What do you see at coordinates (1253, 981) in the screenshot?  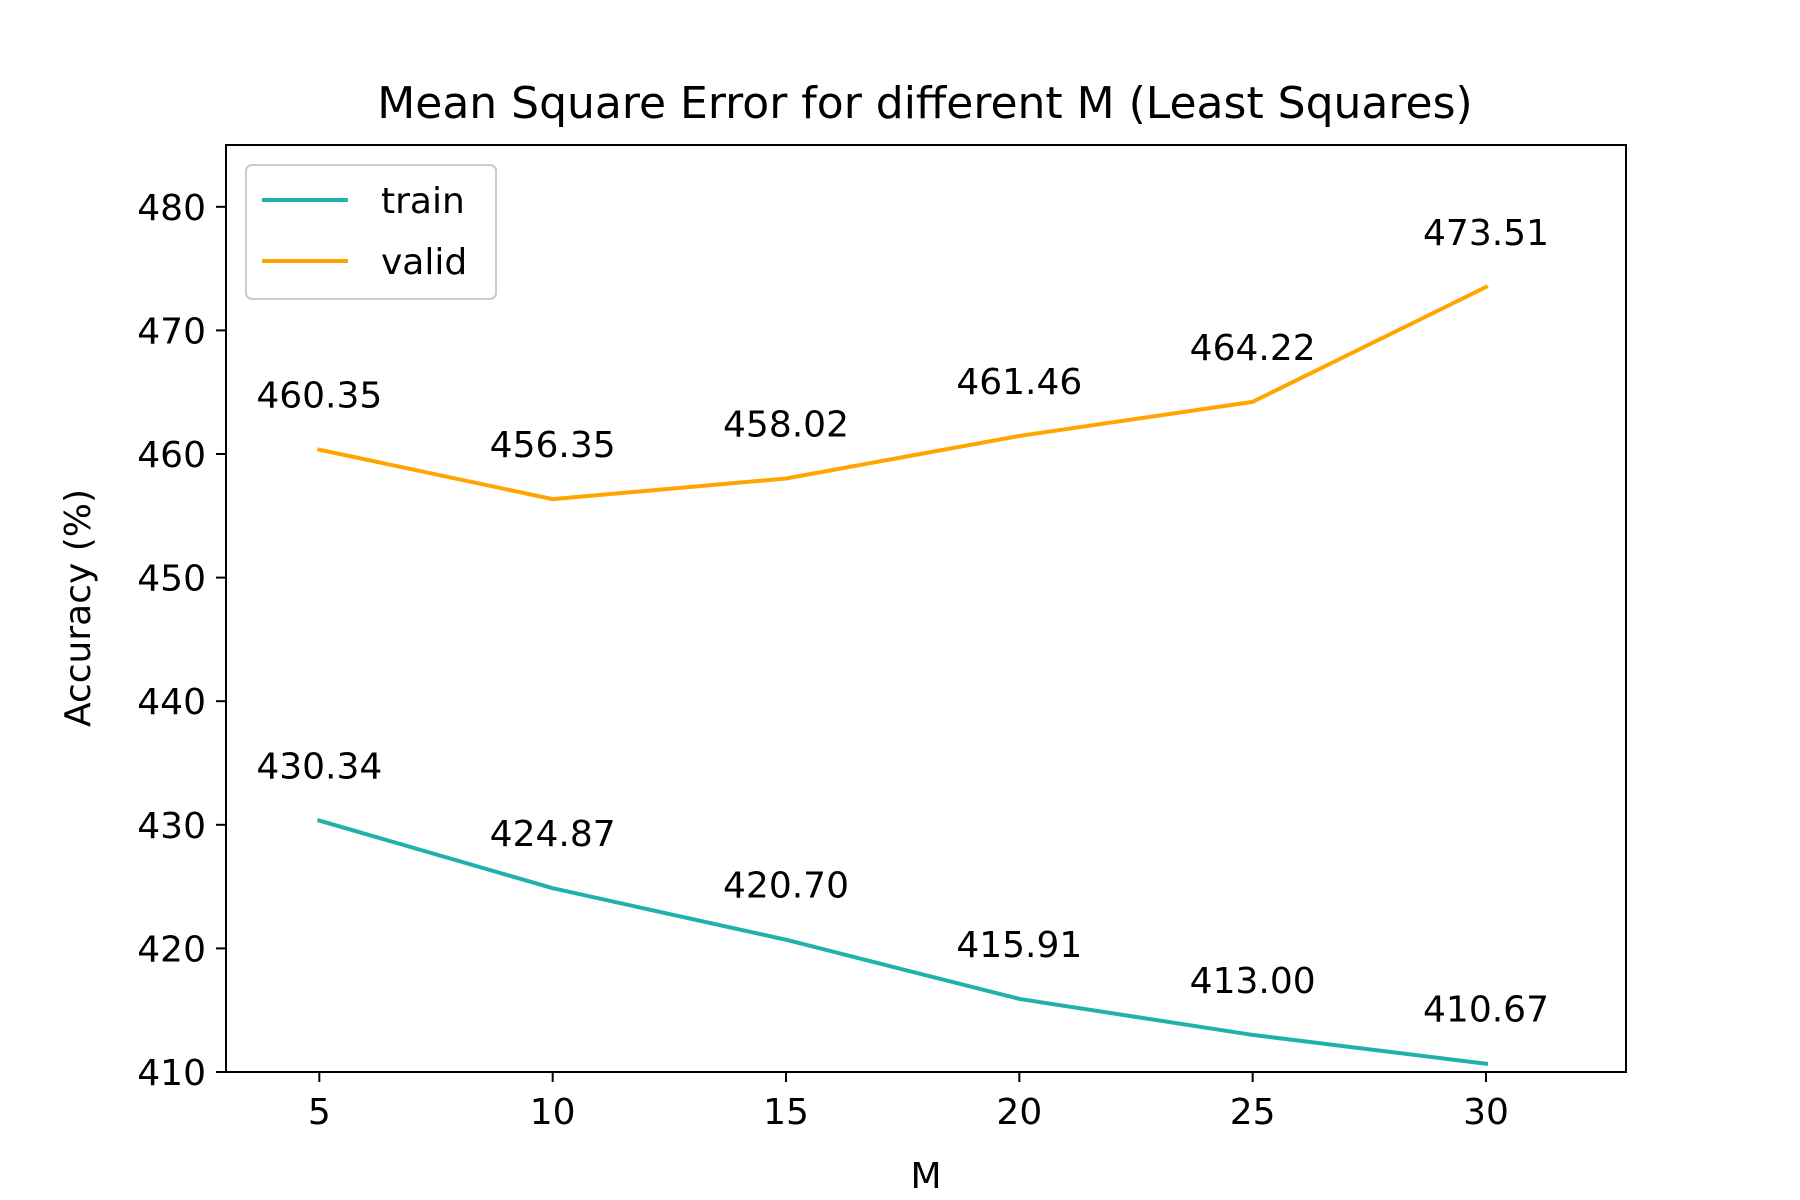 I see `data-label-train: 413.00` at bounding box center [1253, 981].